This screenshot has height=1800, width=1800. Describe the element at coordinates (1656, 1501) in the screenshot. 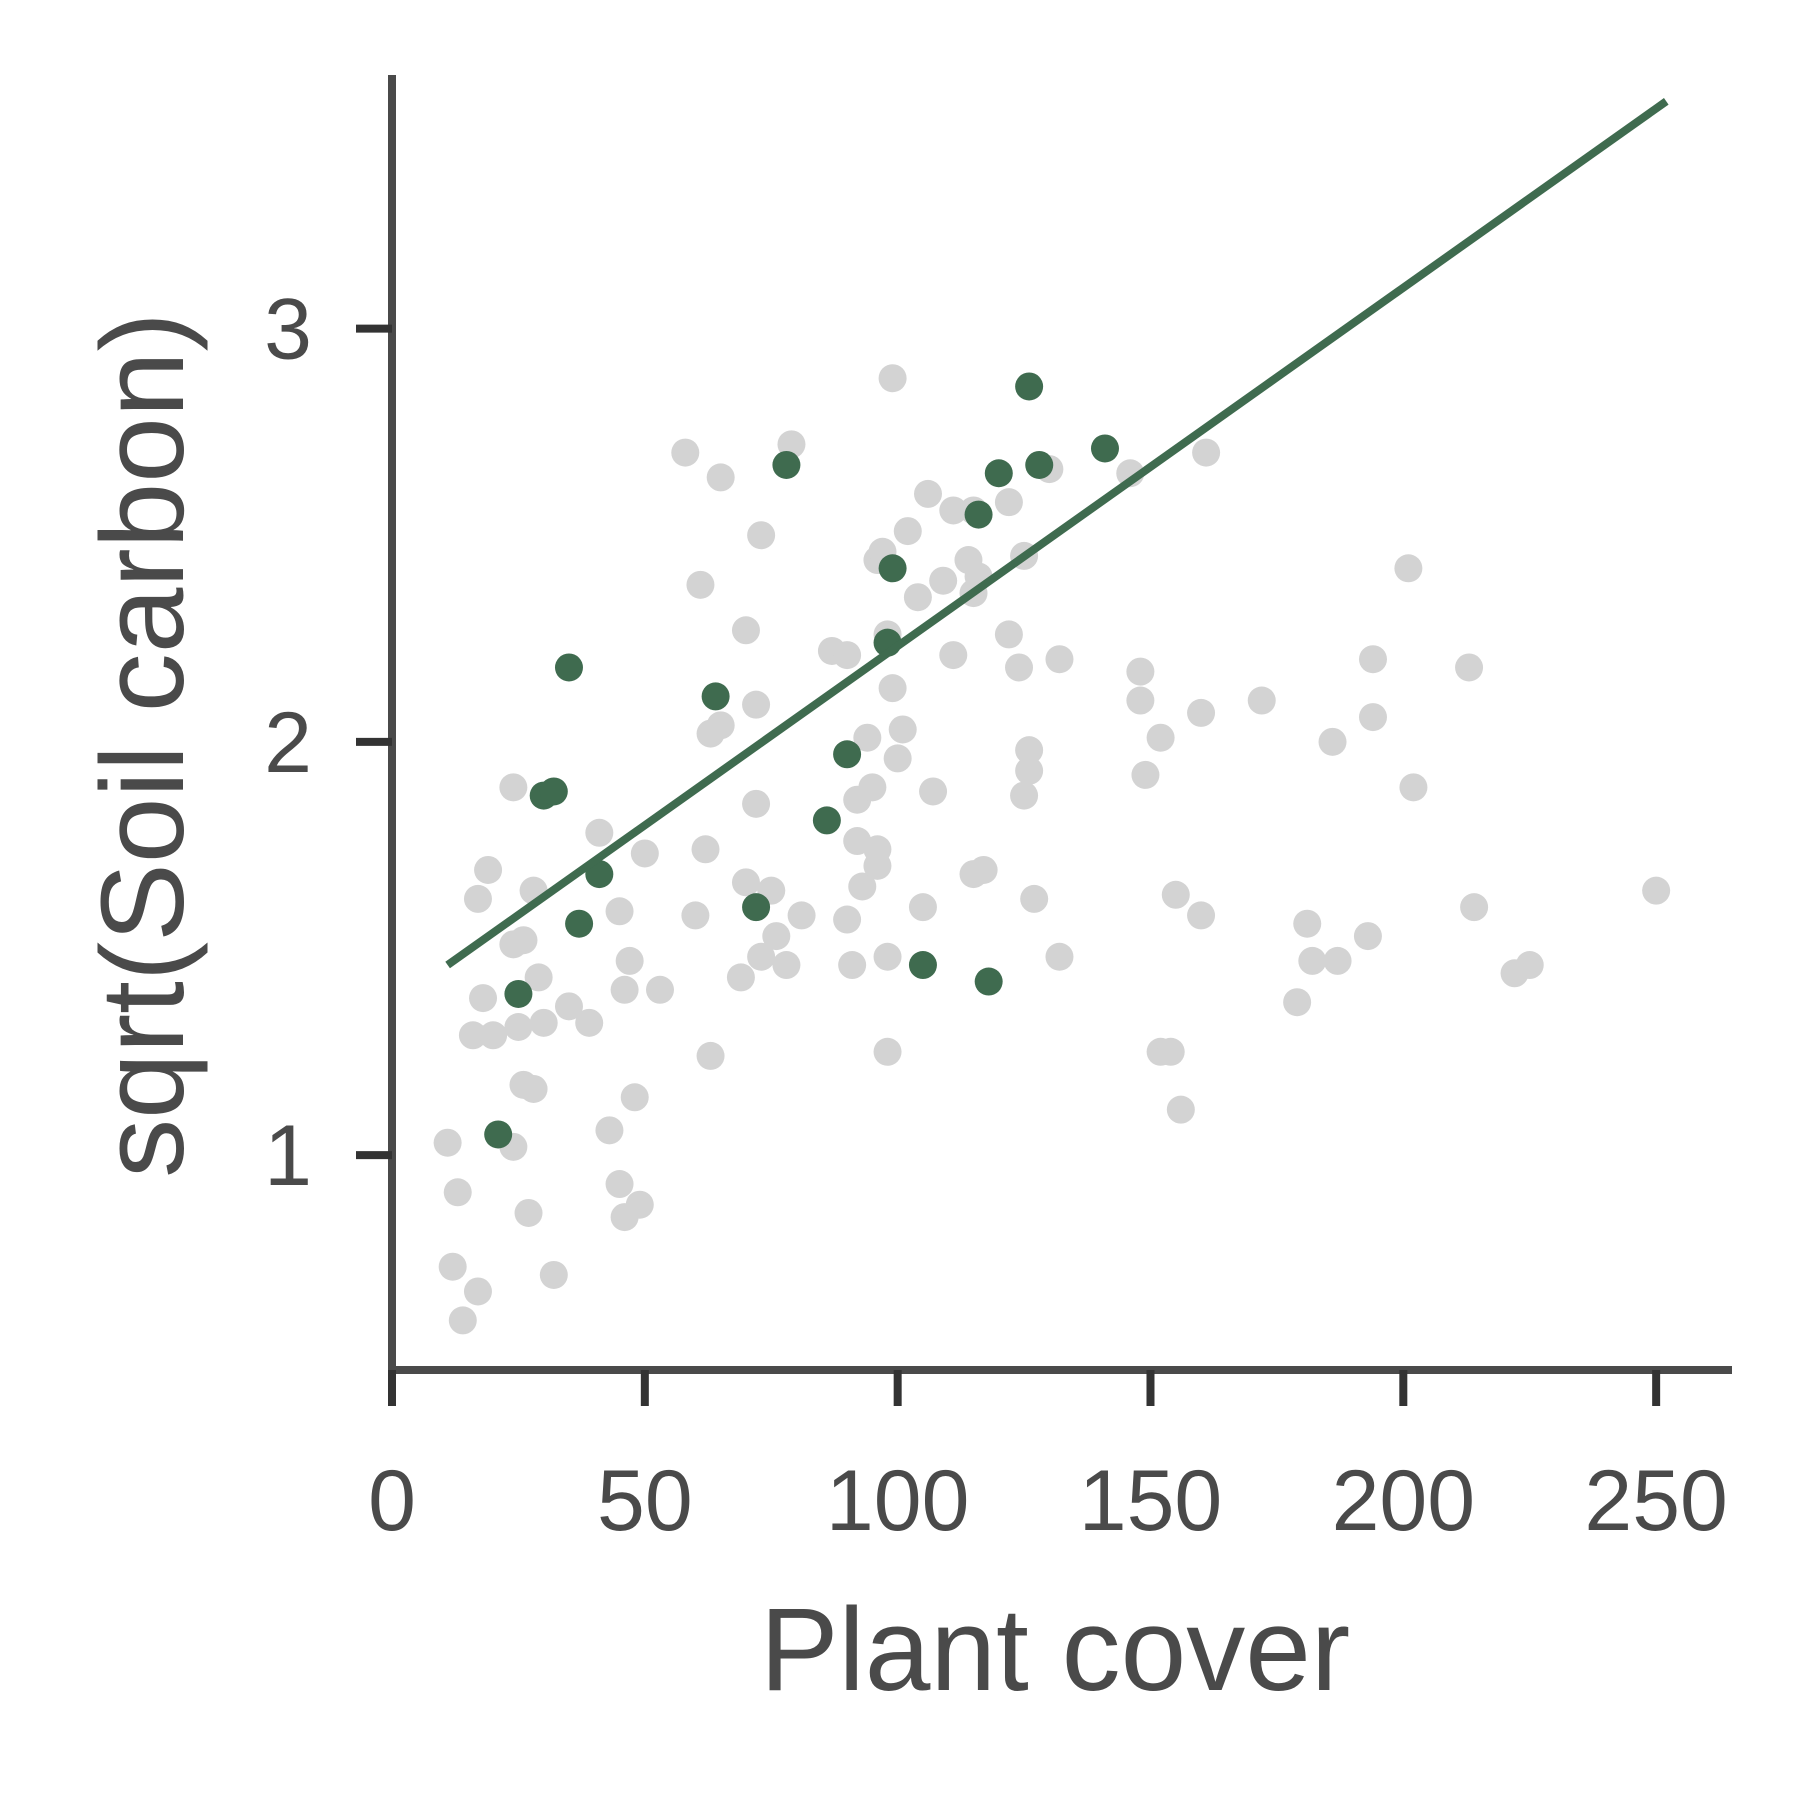

I see `x-tick-label: 250` at that location.